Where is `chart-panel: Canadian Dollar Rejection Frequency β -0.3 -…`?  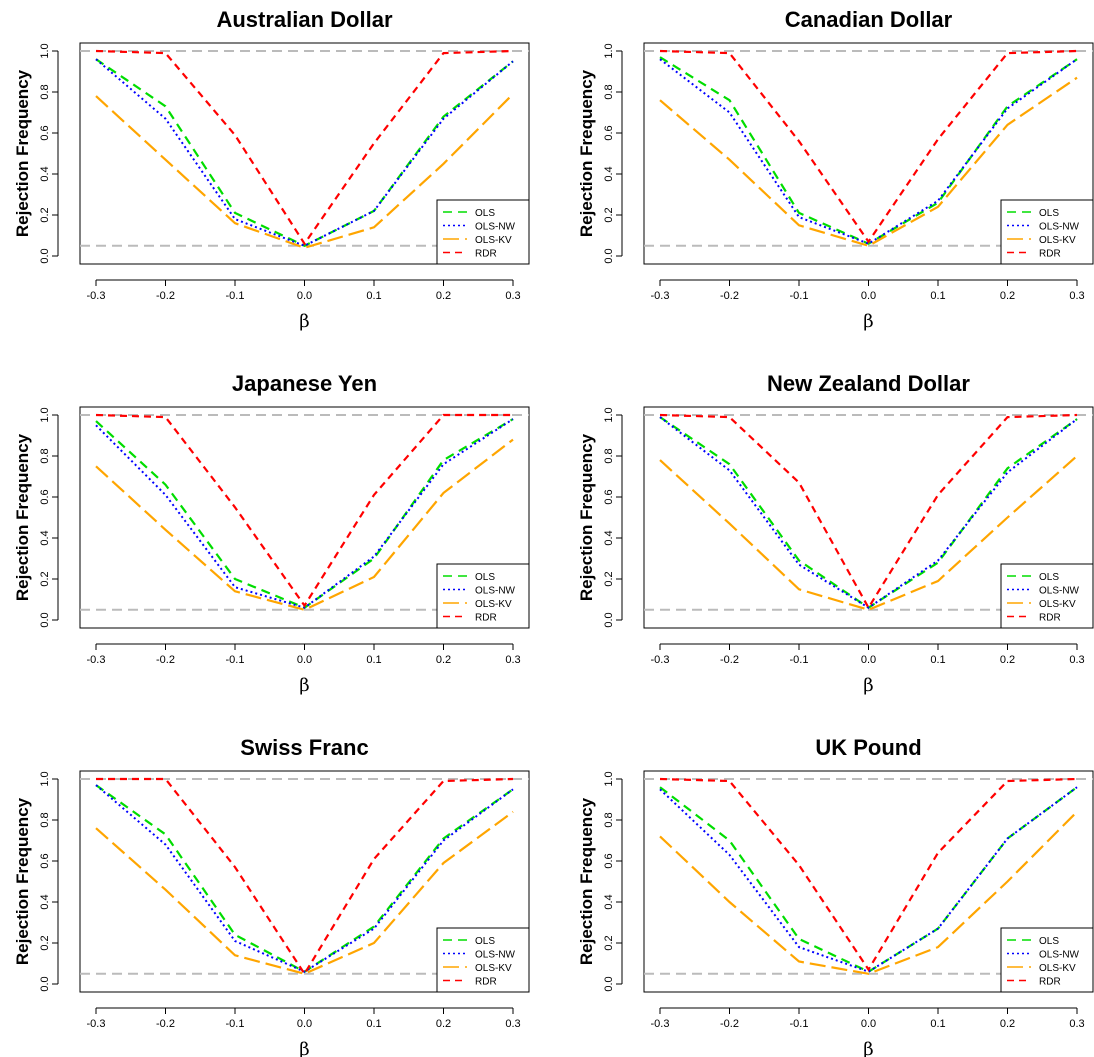 chart-panel: Canadian Dollar Rejection Frequency β -0.3 -… is located at coordinates (835, 169).